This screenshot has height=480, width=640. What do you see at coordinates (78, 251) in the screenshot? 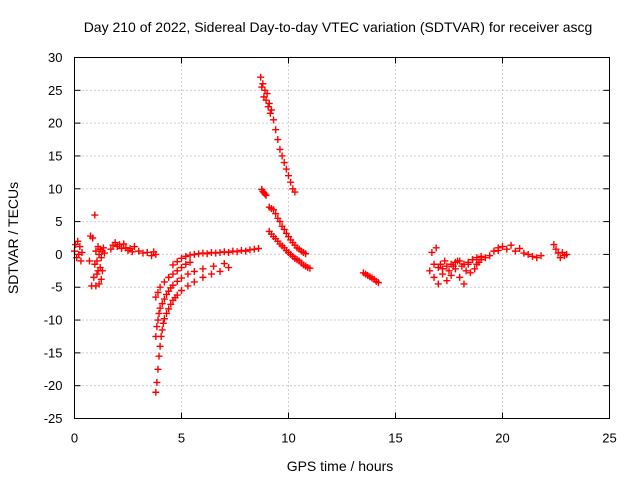
I see `series-arc-a` at bounding box center [78, 251].